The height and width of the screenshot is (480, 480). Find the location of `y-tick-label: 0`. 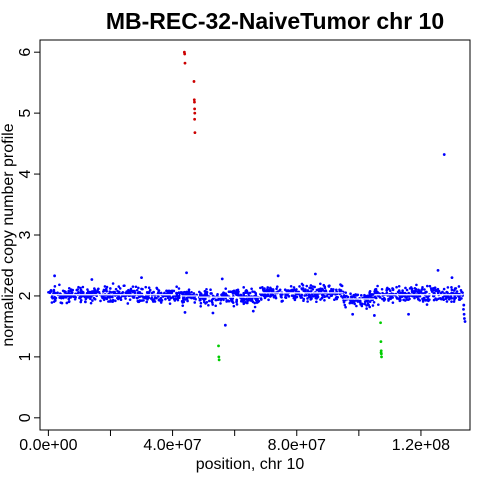

y-tick-label: 0 is located at coordinates (25, 417).